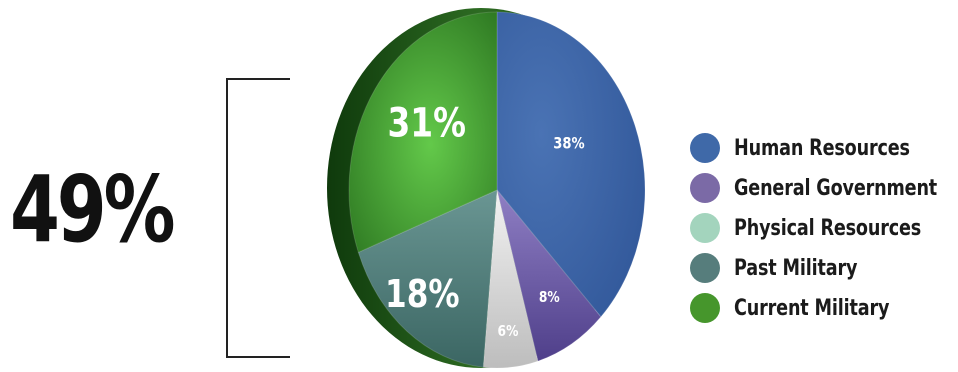 The width and height of the screenshot is (958, 372). I want to click on pie-label-general-government: 8%, so click(549, 297).